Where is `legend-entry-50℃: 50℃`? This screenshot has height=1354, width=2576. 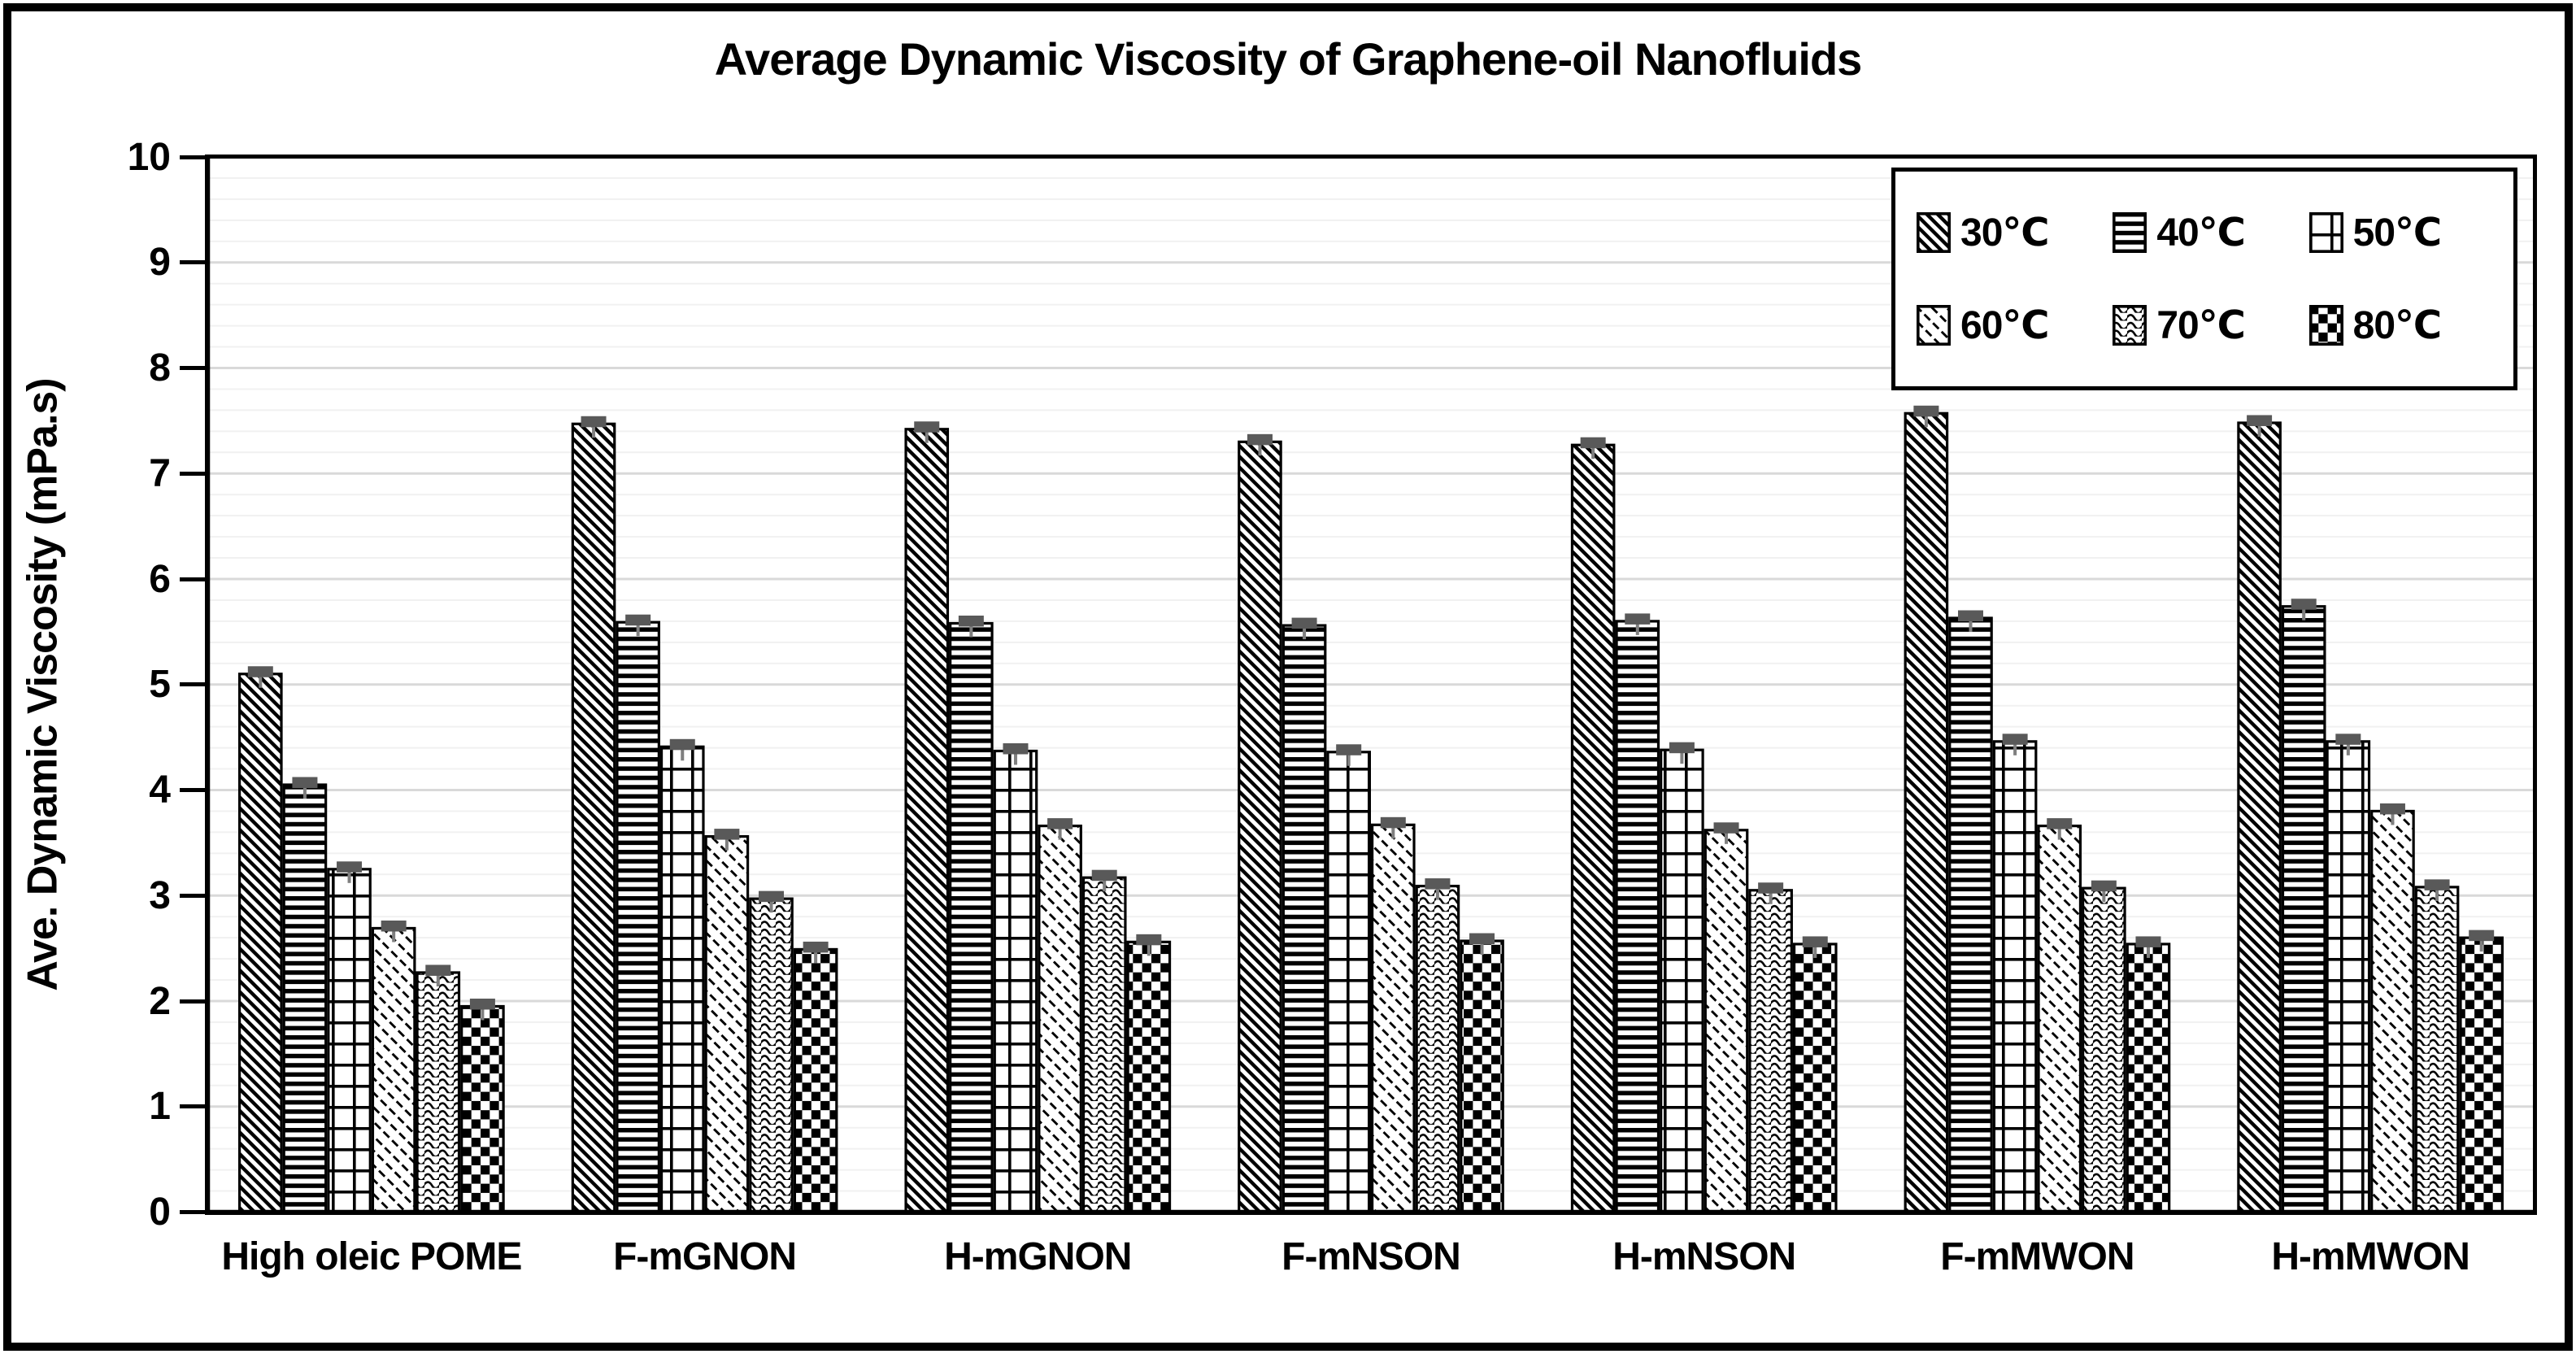 legend-entry-50℃: 50℃ is located at coordinates (2406, 232).